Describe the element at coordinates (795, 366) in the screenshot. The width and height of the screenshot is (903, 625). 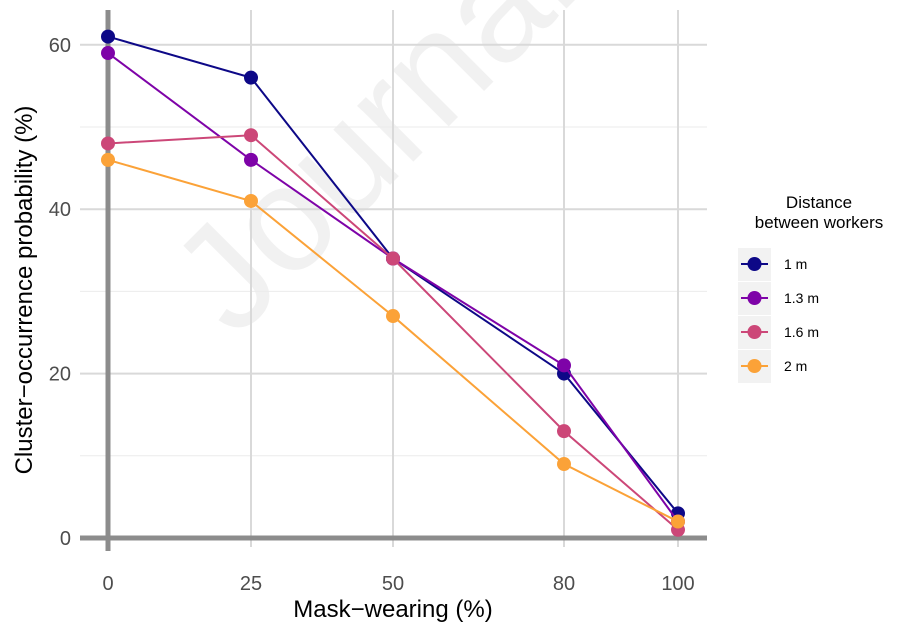
I see `legend-label: 2 m` at that location.